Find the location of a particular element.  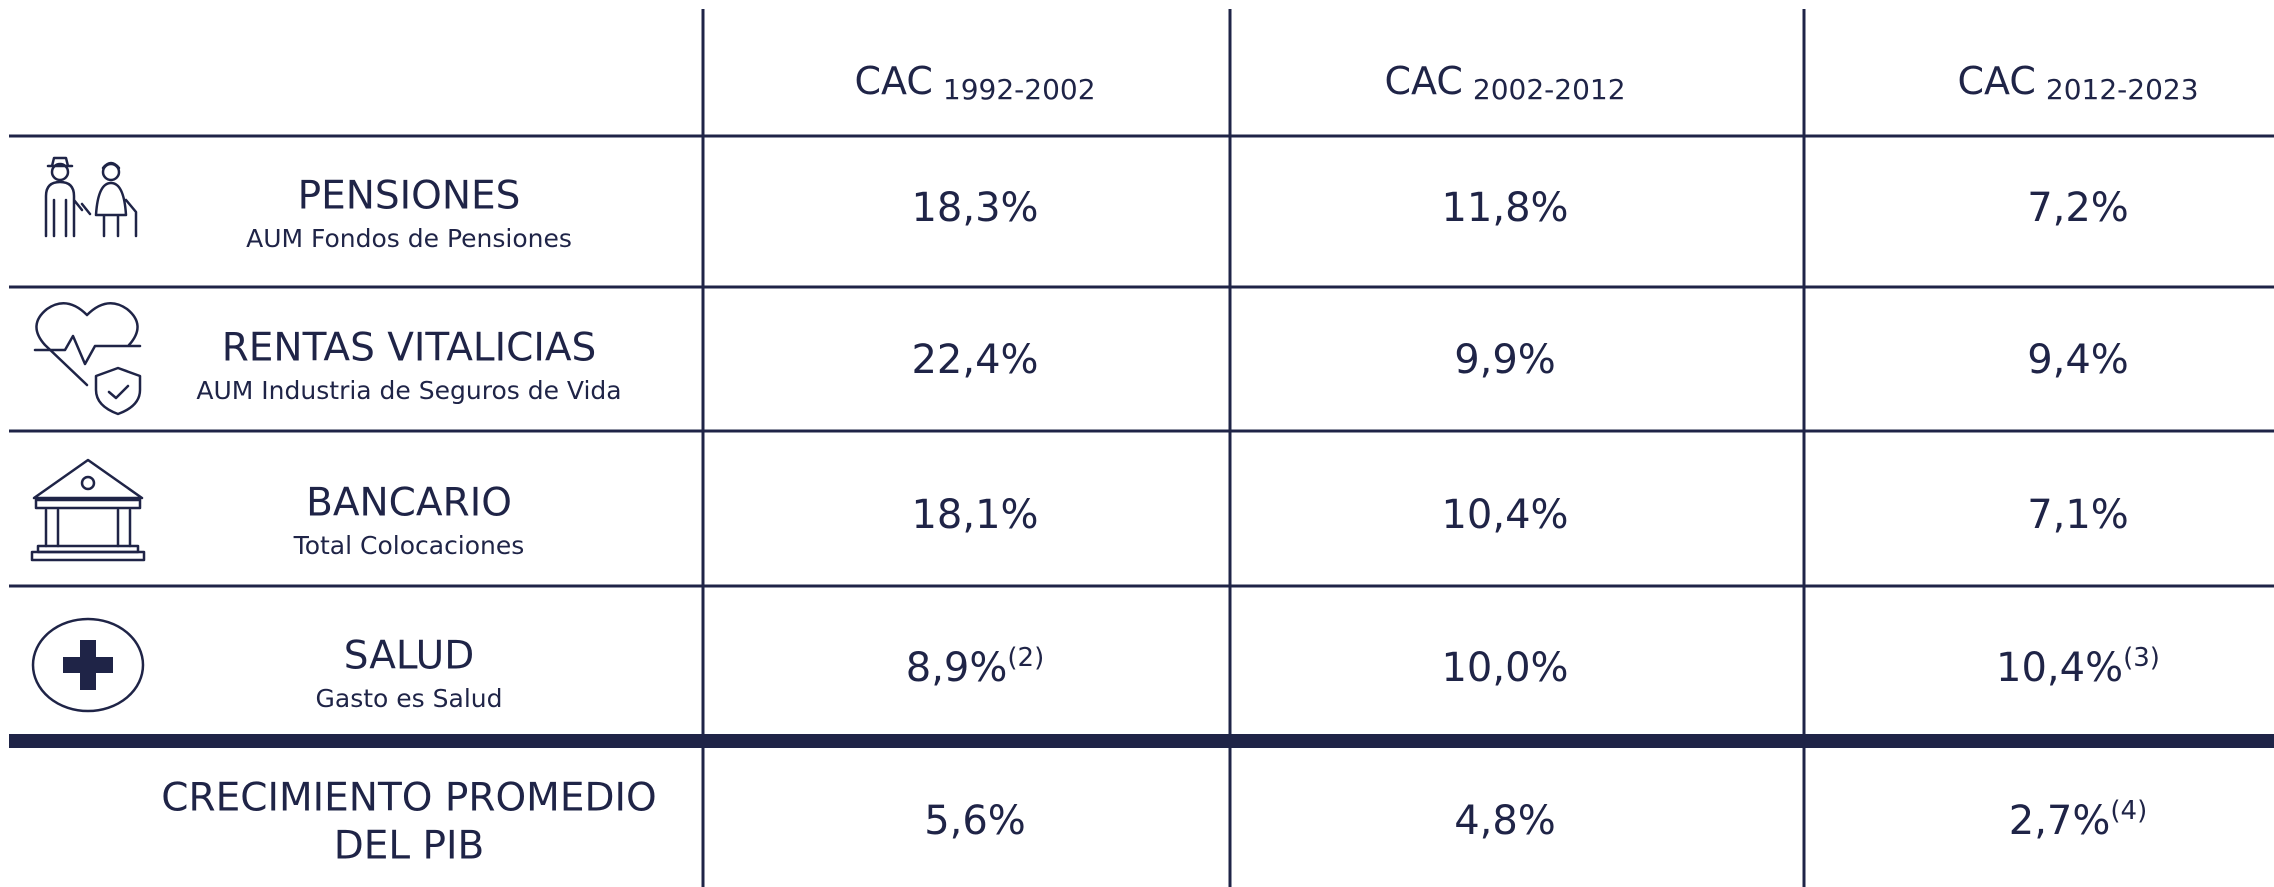

value-cell: 9,9% is located at coordinates (1505, 360).